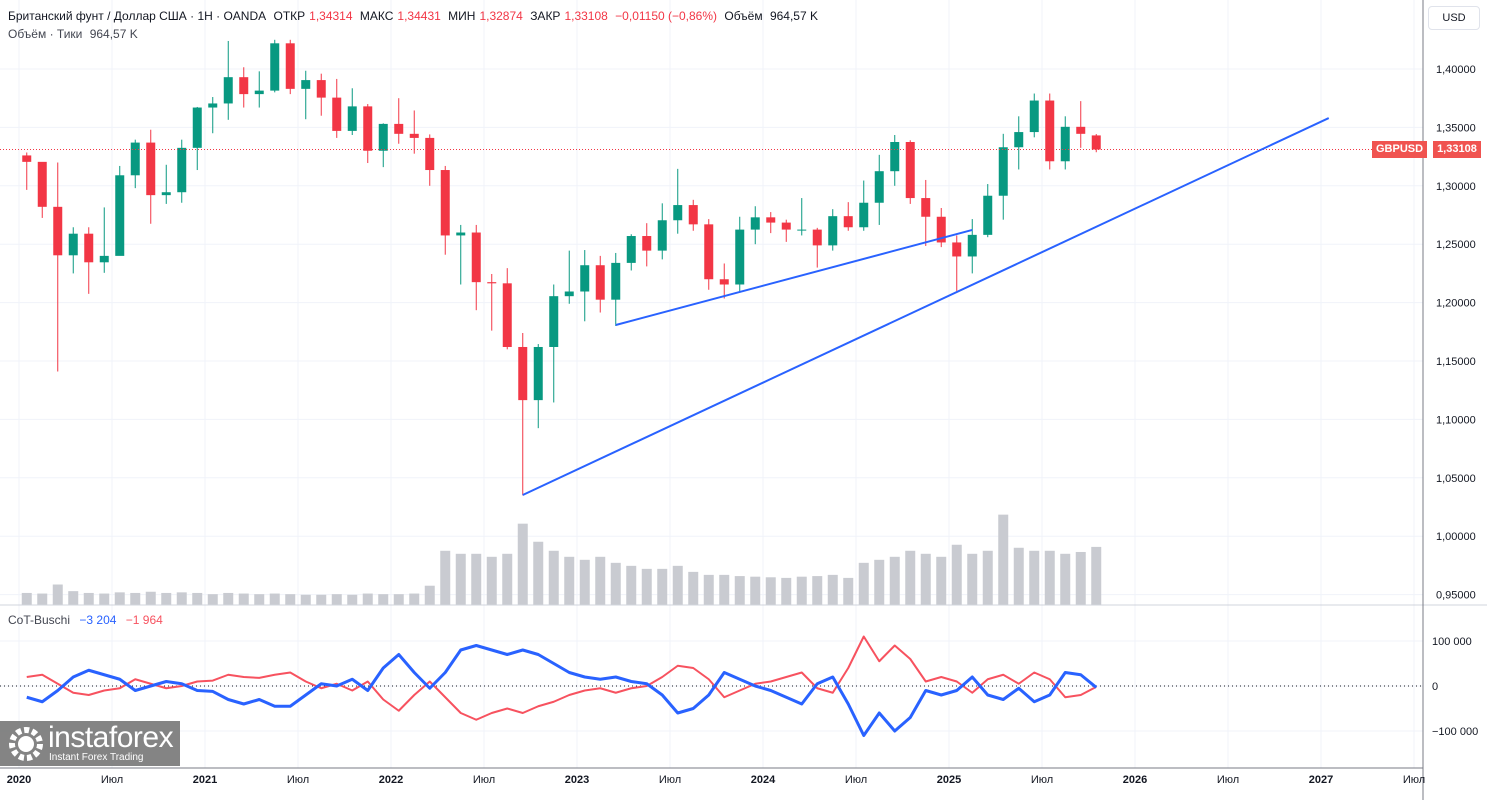 The image size is (1487, 800). What do you see at coordinates (794, 277) in the screenshot?
I see `trendline` at bounding box center [794, 277].